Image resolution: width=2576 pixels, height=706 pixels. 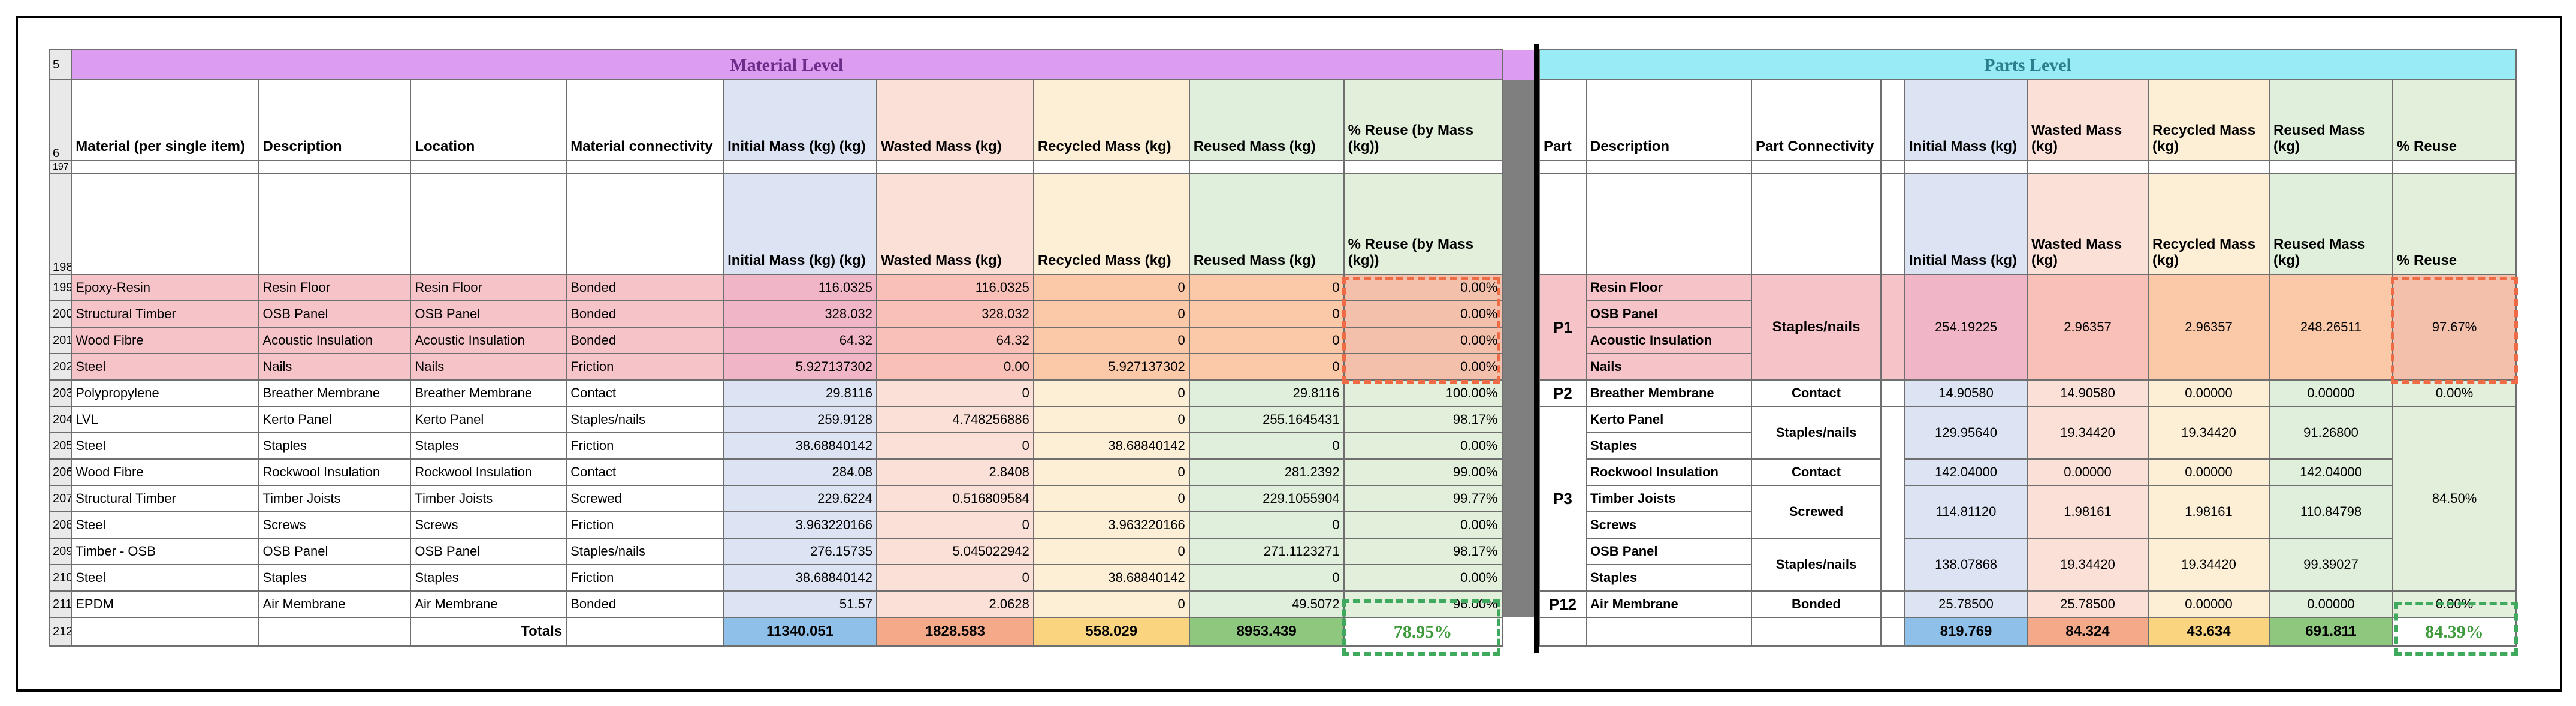 I want to click on connectivity-cell: Contact, so click(x=645, y=393).